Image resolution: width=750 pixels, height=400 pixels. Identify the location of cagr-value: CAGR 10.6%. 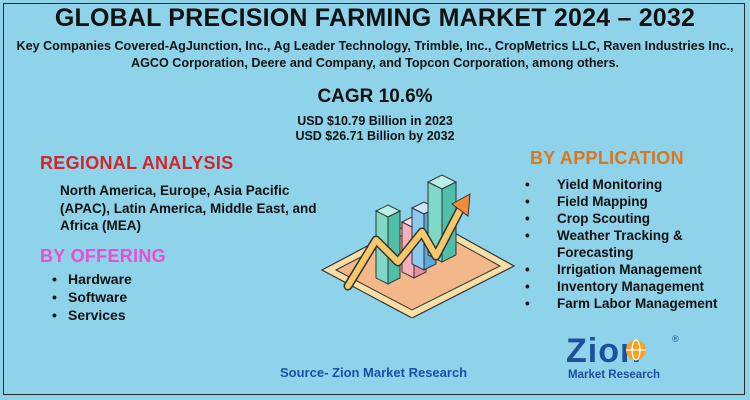
(375, 96).